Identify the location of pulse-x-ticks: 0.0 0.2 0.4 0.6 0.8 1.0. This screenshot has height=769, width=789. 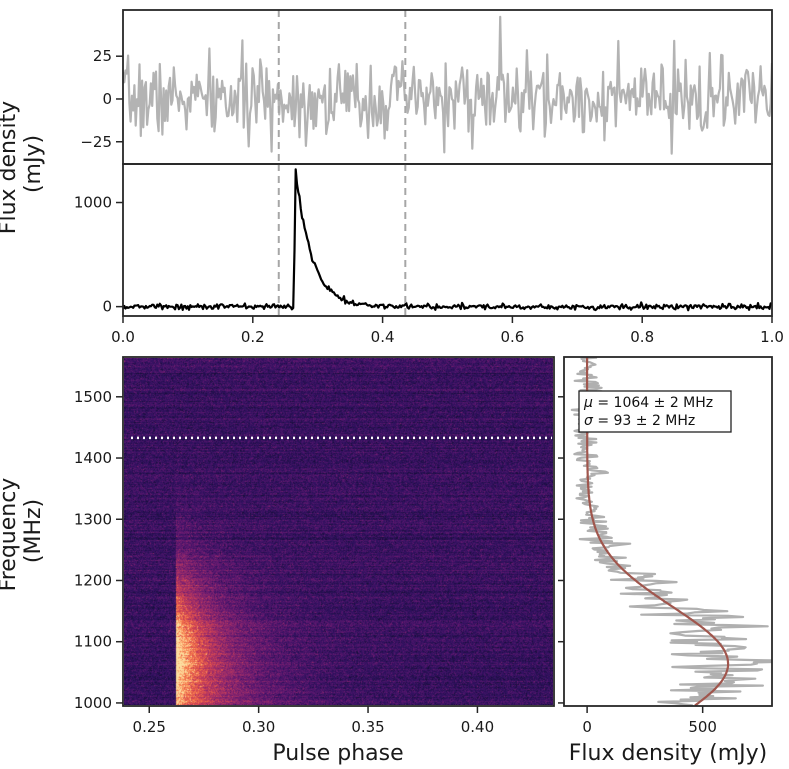
(447, 331).